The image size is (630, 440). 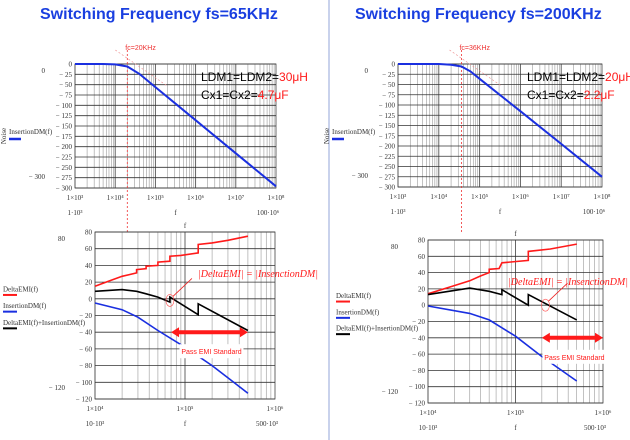 What do you see at coordinates (418, 338) in the screenshot?
I see `y-tick-label: − 40` at bounding box center [418, 338].